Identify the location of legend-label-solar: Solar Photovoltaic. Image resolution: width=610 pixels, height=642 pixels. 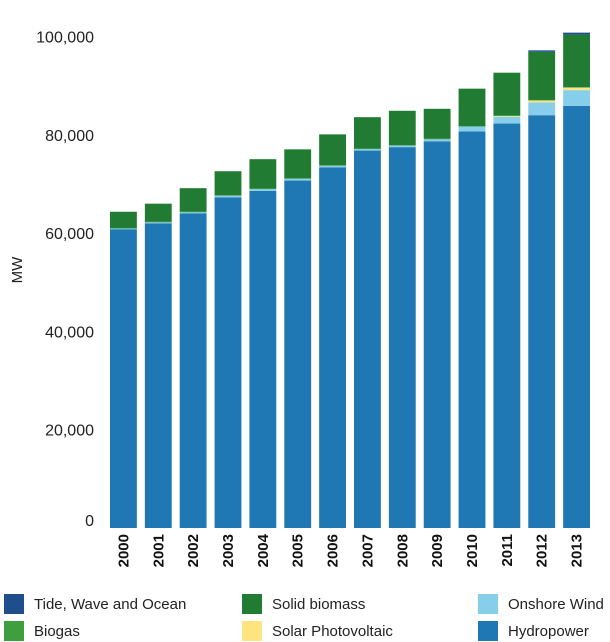
(332, 631).